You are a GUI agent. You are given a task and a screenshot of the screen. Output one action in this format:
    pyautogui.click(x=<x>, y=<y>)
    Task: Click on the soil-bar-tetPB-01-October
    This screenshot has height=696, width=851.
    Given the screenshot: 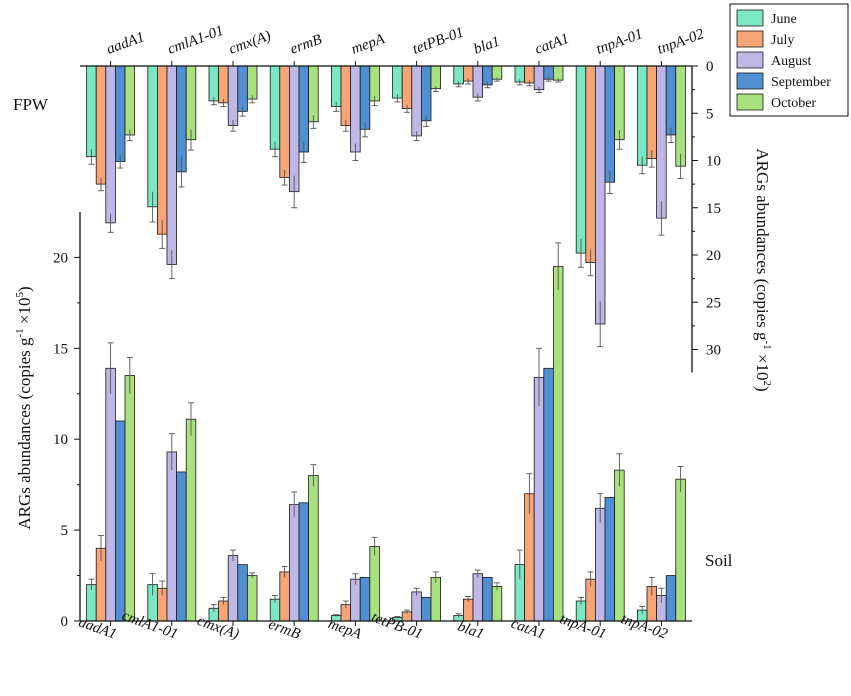 What is the action you would take?
    pyautogui.click(x=436, y=599)
    